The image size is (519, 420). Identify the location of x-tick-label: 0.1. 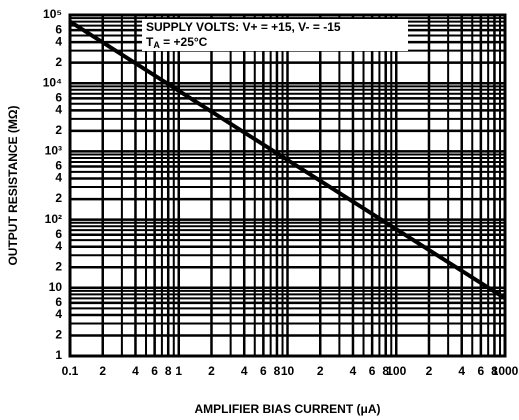
(70, 371).